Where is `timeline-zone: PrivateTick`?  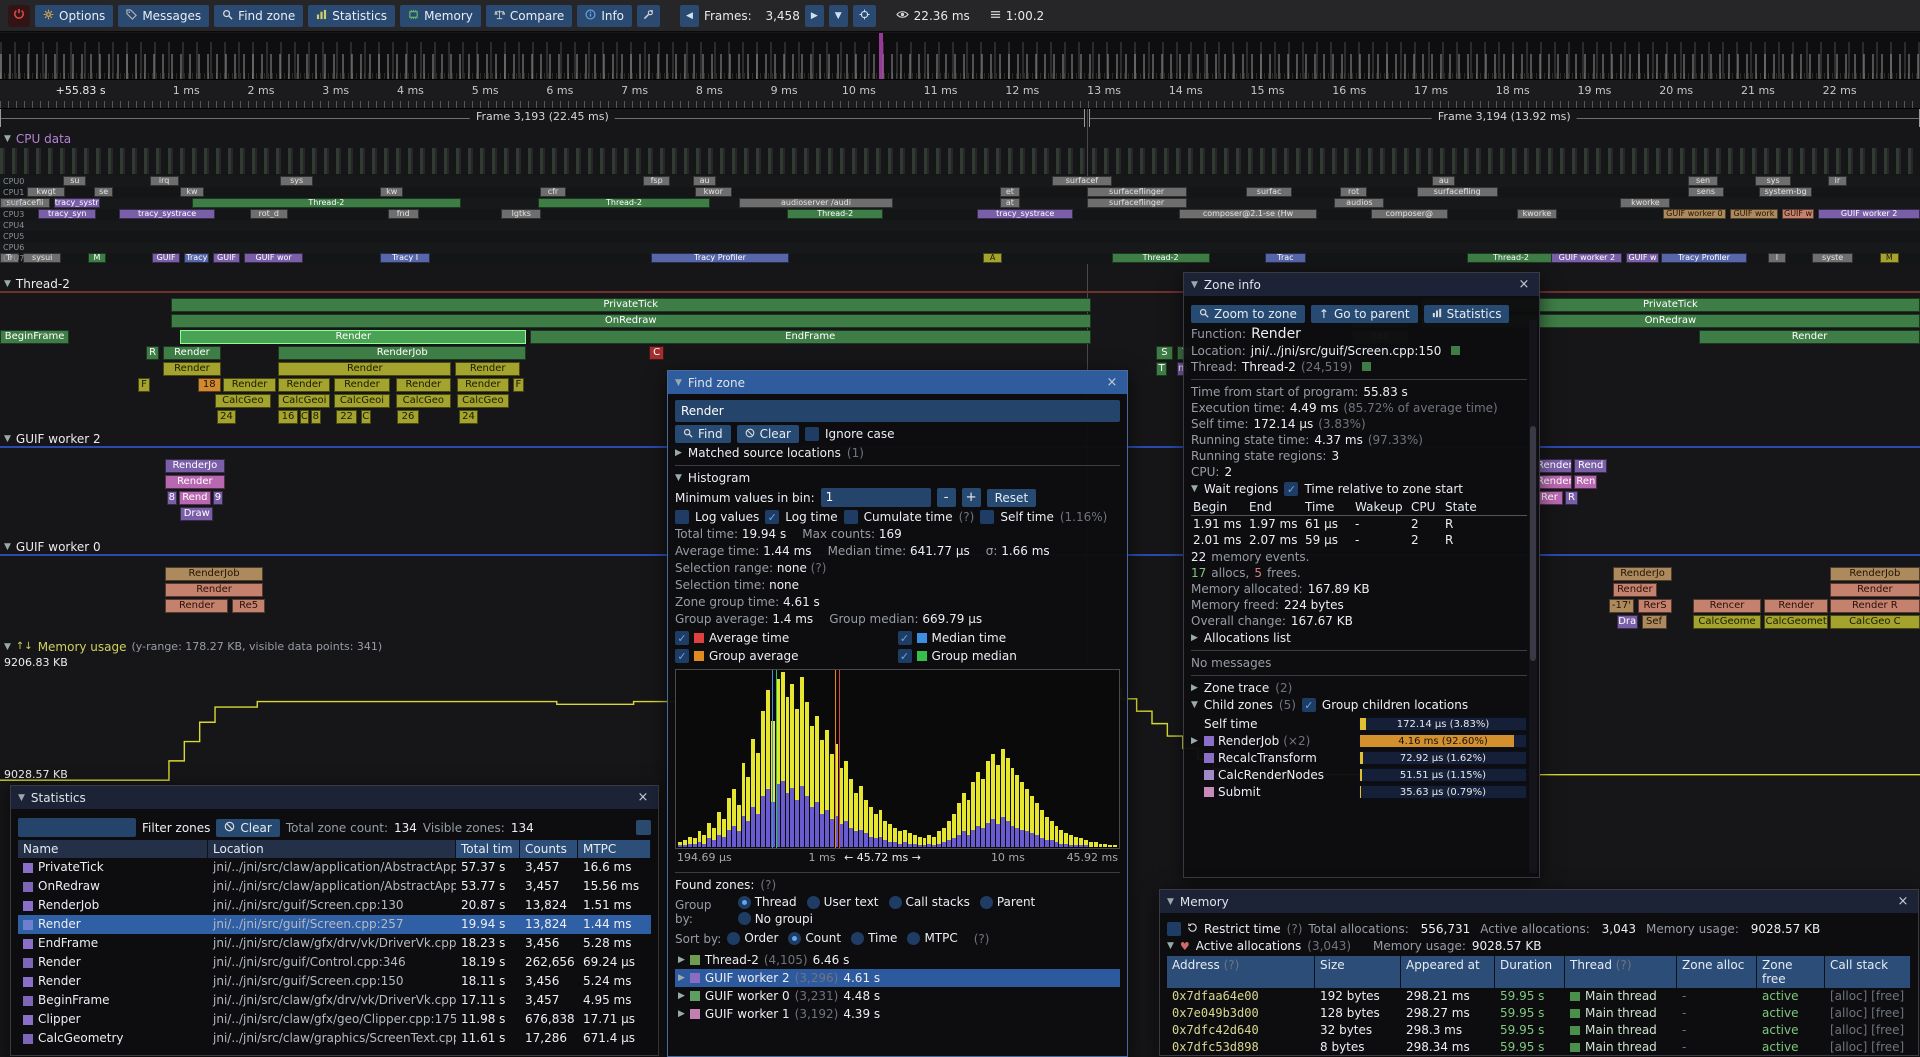
timeline-zone: PrivateTick is located at coordinates (1670, 305).